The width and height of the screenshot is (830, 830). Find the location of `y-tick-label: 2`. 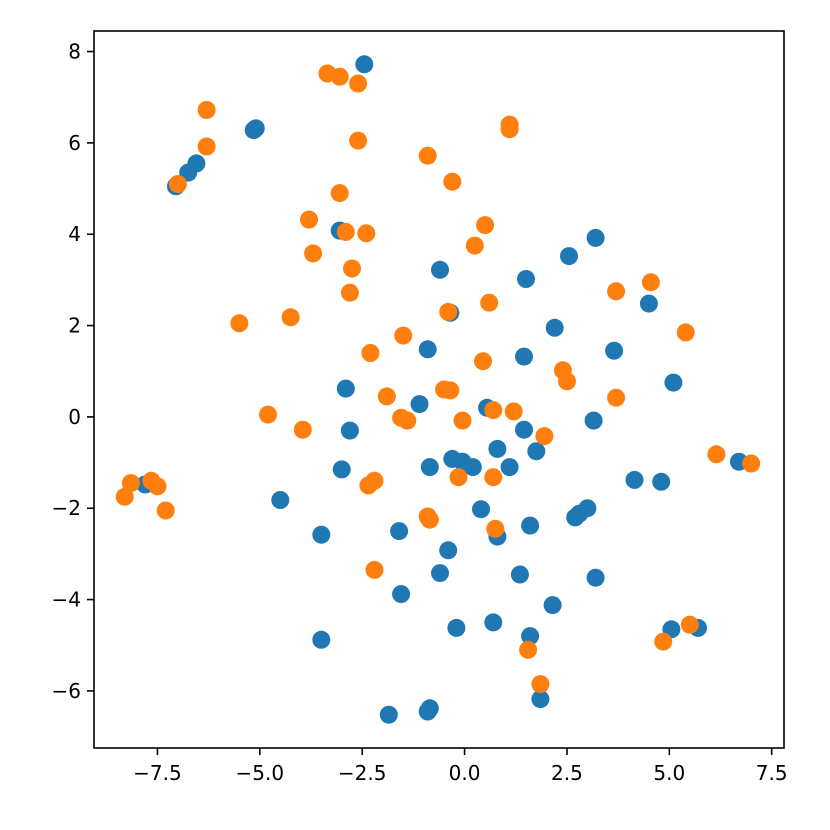

y-tick-label: 2 is located at coordinates (74, 326).